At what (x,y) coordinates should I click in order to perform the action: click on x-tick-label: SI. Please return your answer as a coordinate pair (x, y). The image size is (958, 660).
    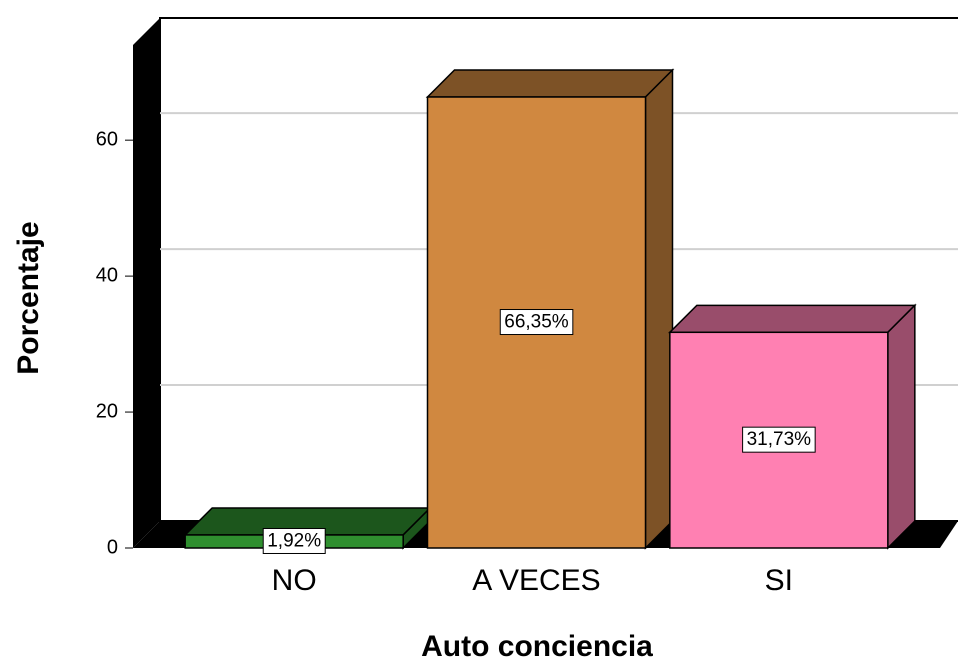
    Looking at the image, I should click on (779, 580).